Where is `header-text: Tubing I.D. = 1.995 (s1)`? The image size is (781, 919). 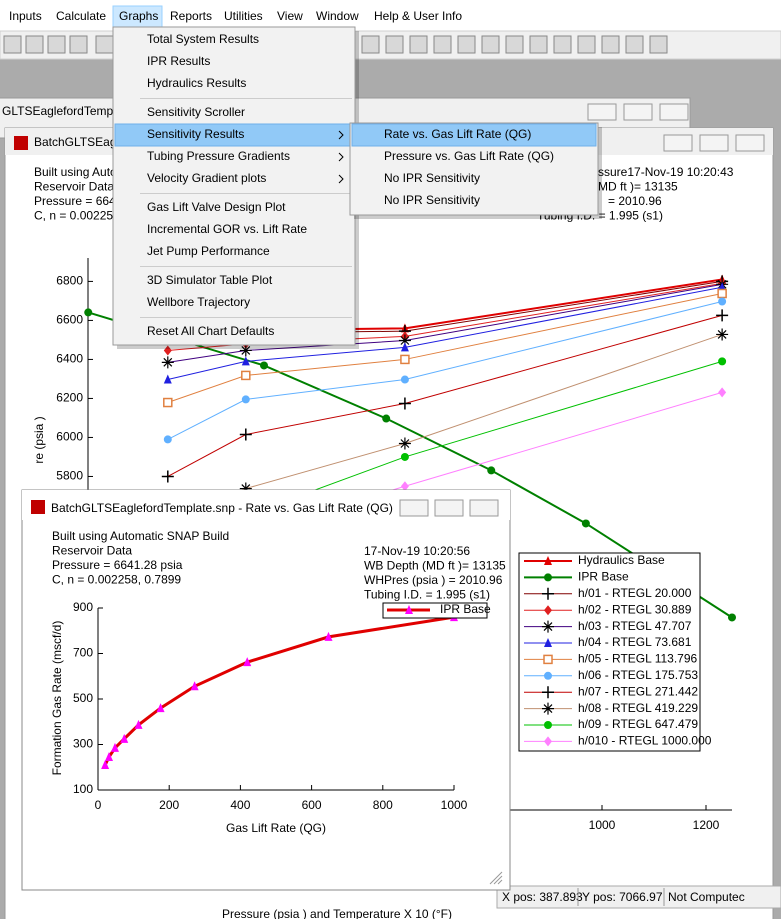
header-text: Tubing I.D. = 1.995 (s1) is located at coordinates (427, 595).